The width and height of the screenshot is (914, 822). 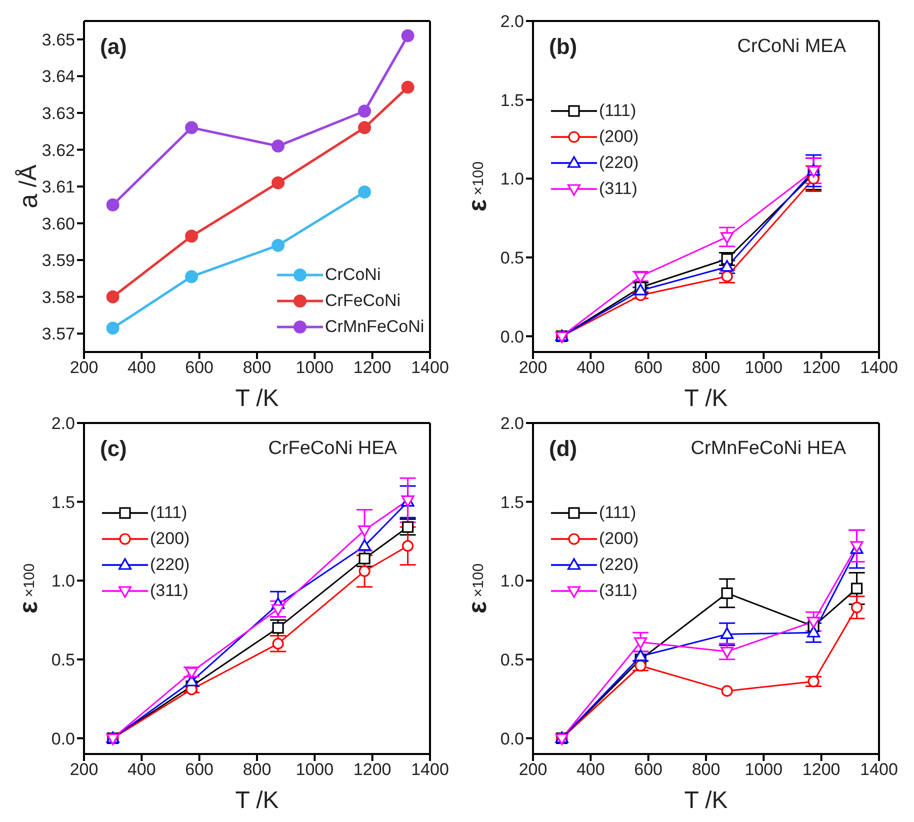 What do you see at coordinates (27, 186) in the screenshot?
I see `y-axis-title: a /Å` at bounding box center [27, 186].